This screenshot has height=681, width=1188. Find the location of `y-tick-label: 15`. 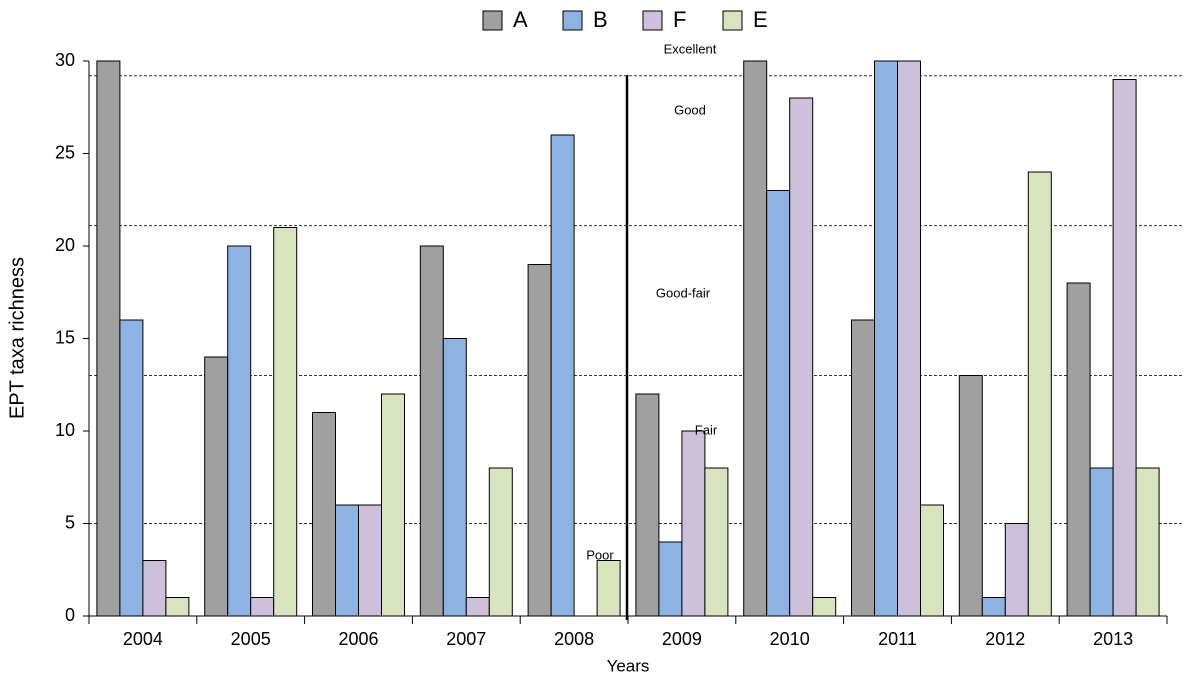

y-tick-label: 15 is located at coordinates (65, 337).